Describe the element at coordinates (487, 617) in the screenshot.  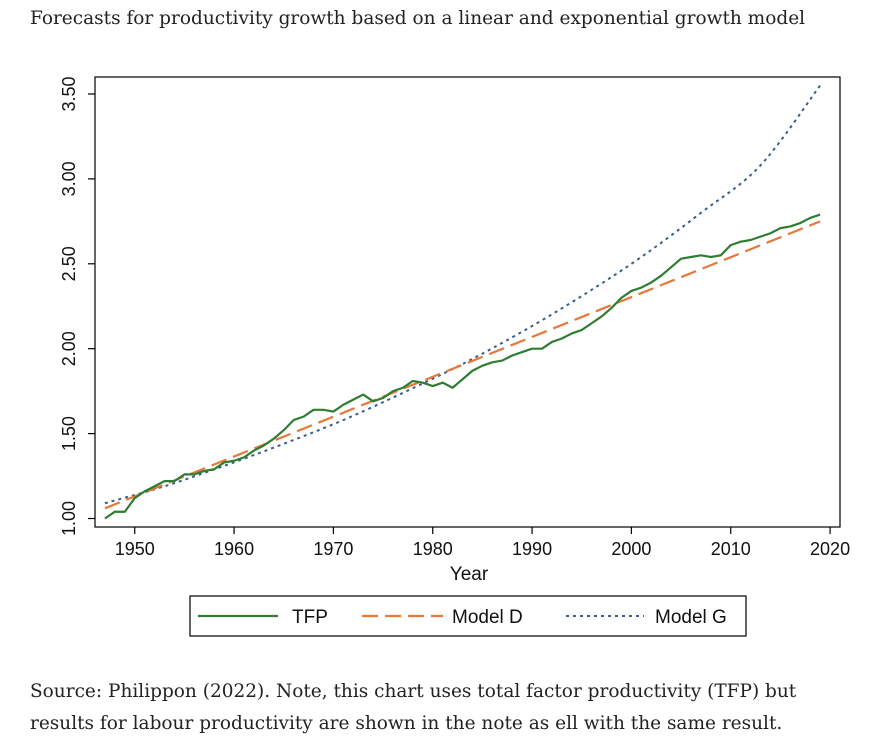
I see `legend-label-model-d: Model D` at that location.